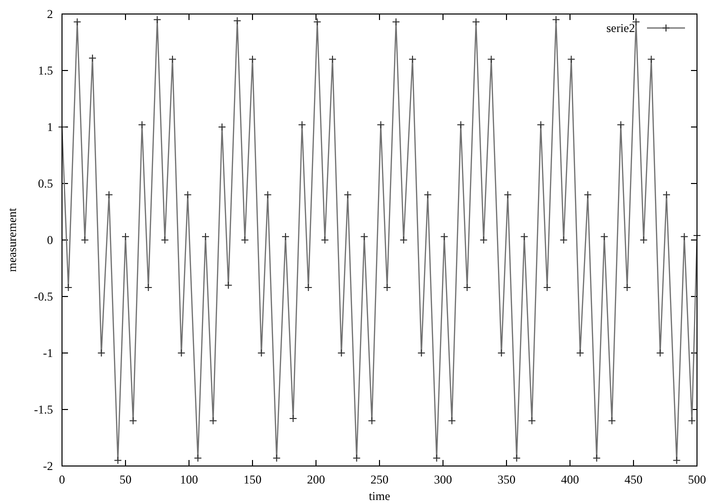 The width and height of the screenshot is (720, 504). I want to click on x-axis-title: time, so click(379, 496).